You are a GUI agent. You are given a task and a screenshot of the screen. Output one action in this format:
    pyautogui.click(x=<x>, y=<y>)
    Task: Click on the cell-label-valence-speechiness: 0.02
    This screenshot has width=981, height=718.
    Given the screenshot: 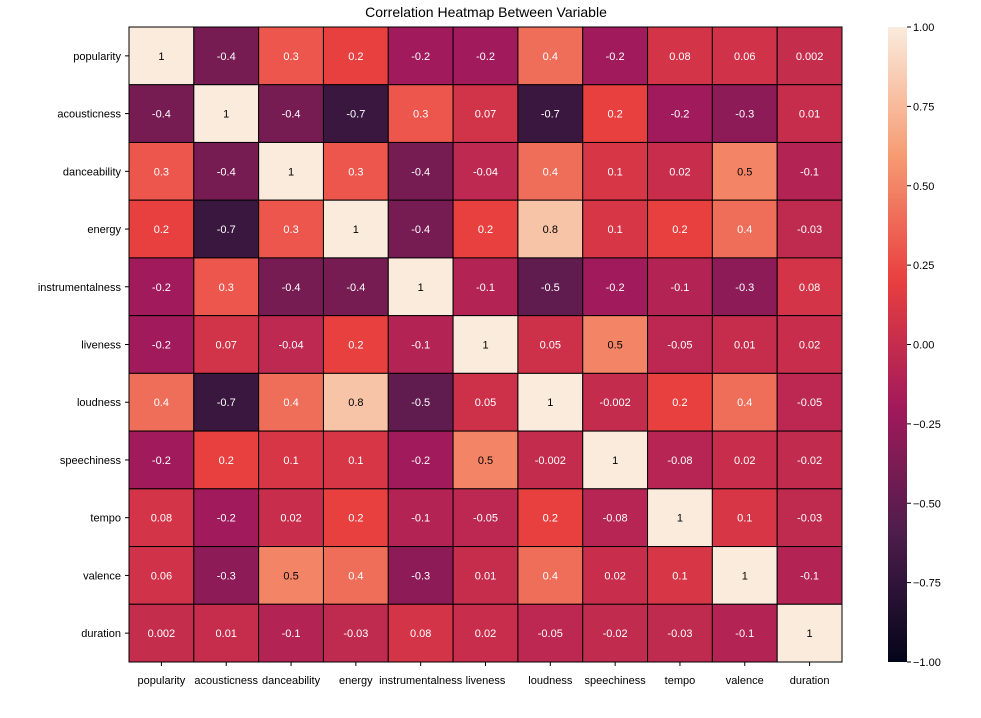 What is the action you would take?
    pyautogui.click(x=614, y=576)
    